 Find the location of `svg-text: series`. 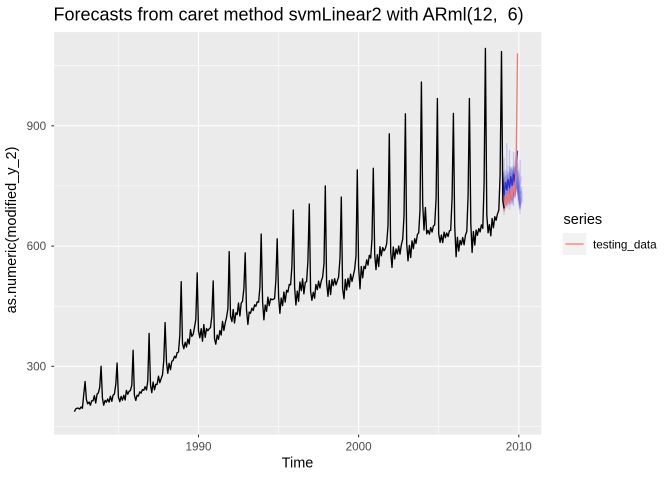

svg-text: series is located at coordinates (583, 220).